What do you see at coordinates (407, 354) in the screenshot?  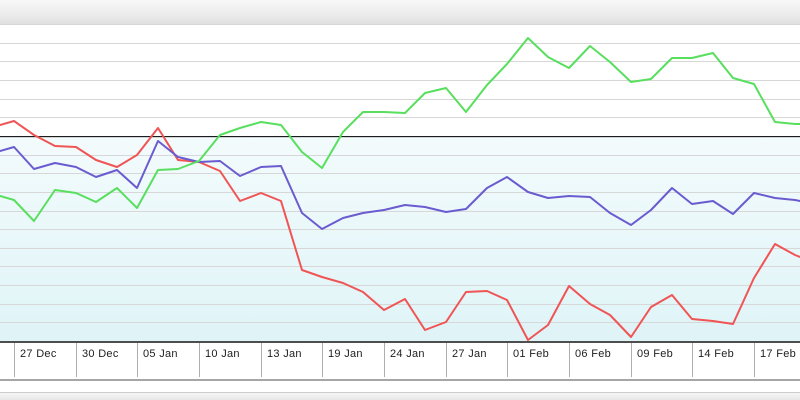 I see `x-tick-label: 24 Jan` at bounding box center [407, 354].